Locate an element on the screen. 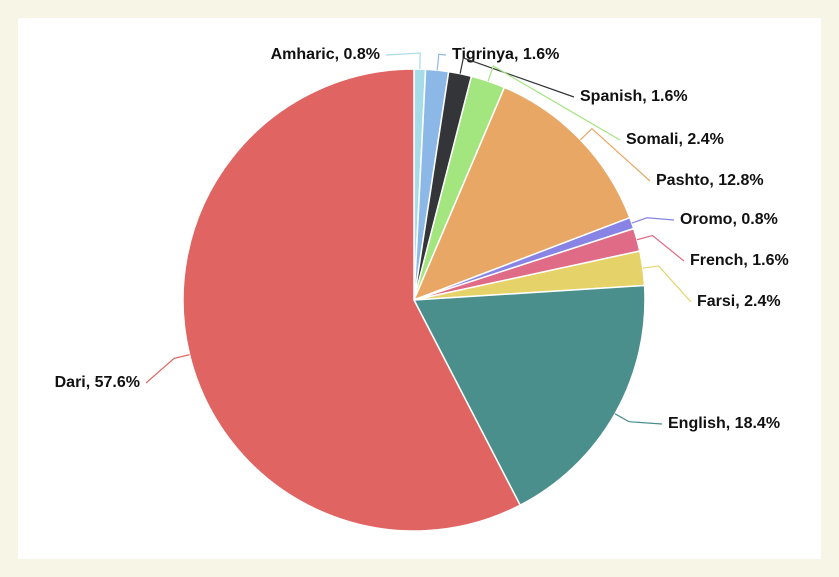 This screenshot has width=839, height=577. data-label: Amharic, 0.8% is located at coordinates (325, 54).